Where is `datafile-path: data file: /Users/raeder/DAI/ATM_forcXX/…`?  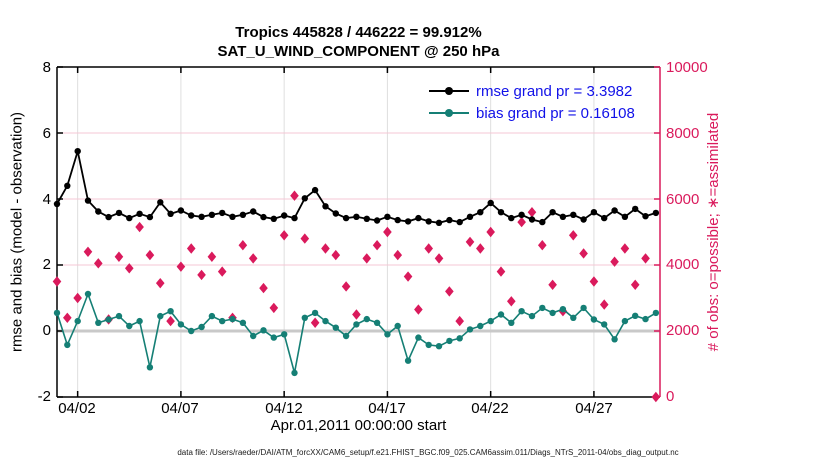
datafile-path: data file: /Users/raeder/DAI/ATM_forcXX/… is located at coordinates (428, 452).